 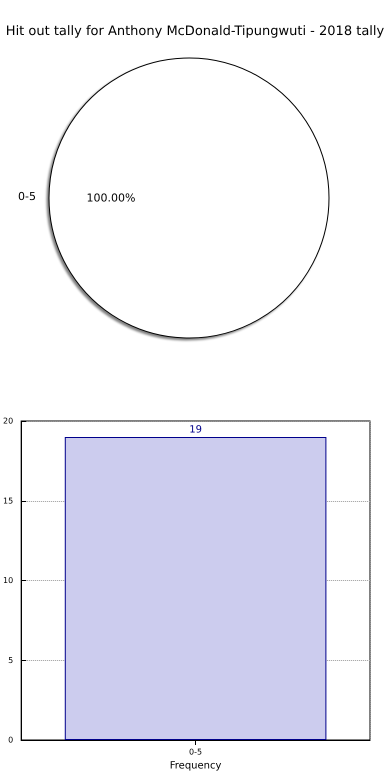 What do you see at coordinates (195, 430) in the screenshot?
I see `data-label: 19` at bounding box center [195, 430].